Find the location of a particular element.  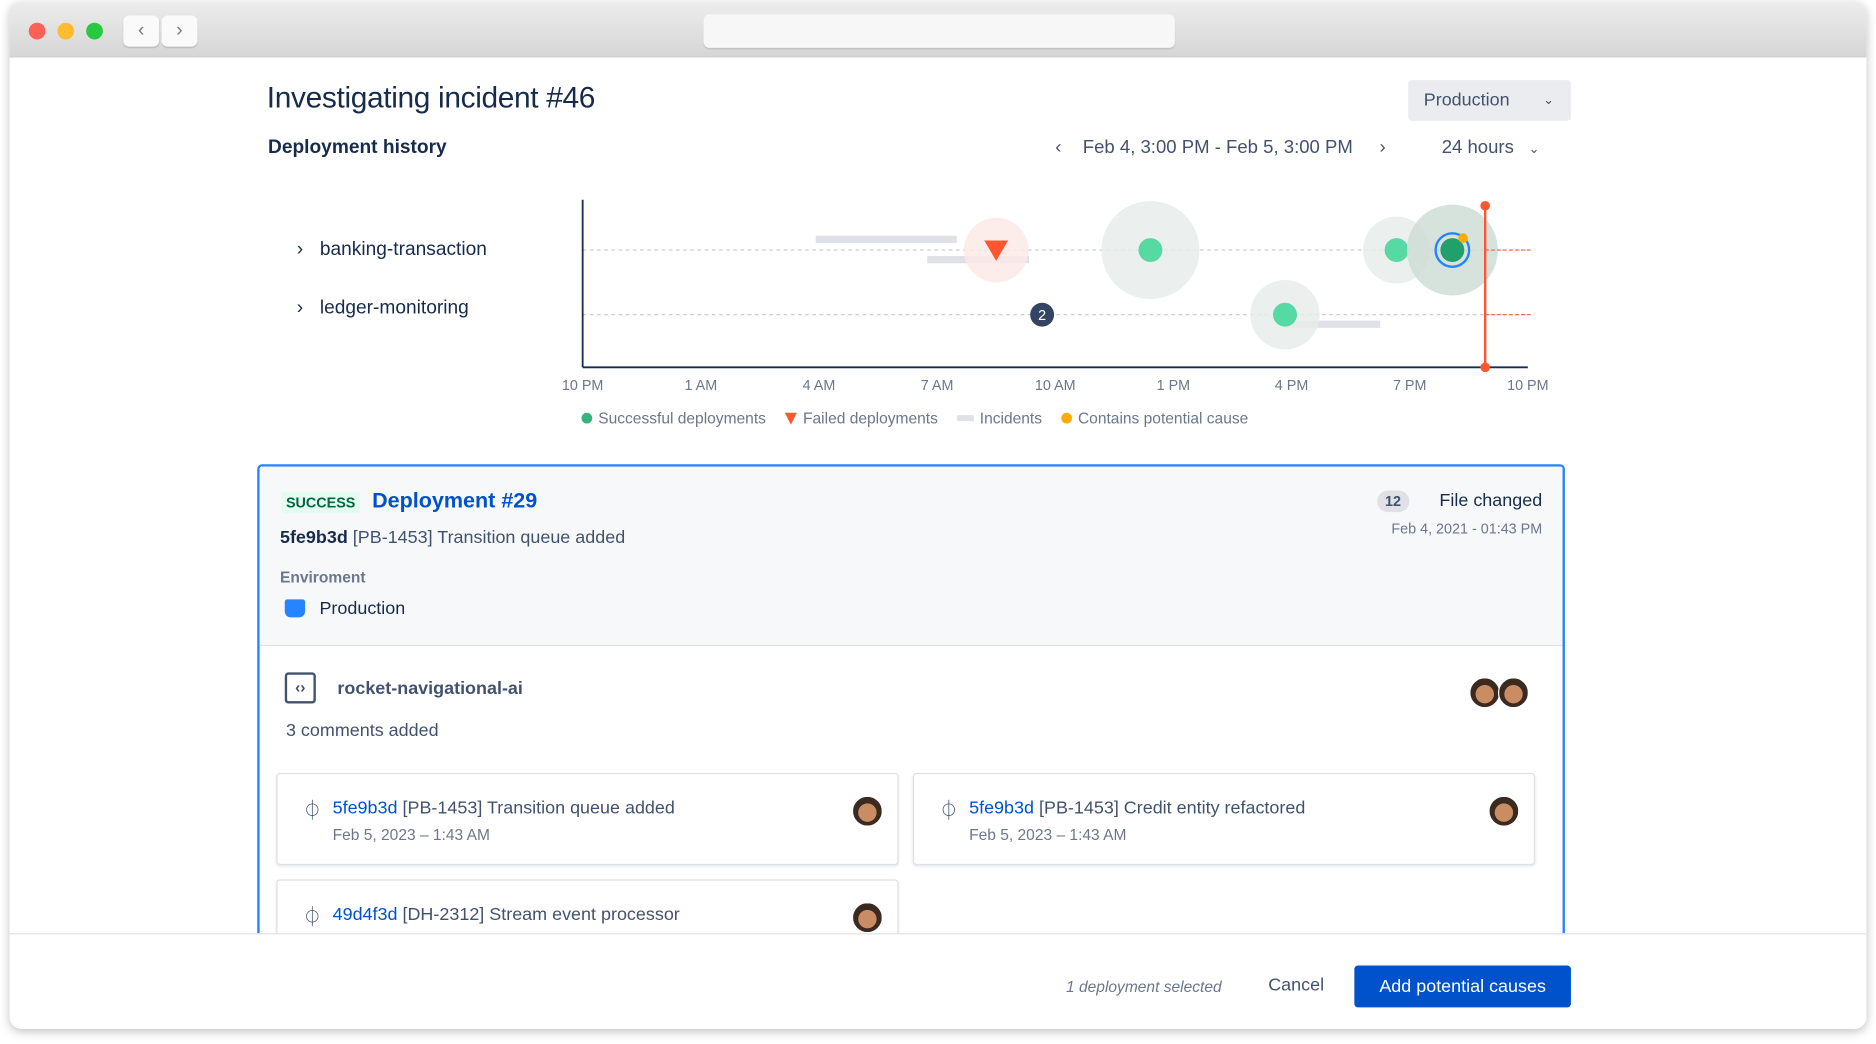

add-potential-causes-button: Add potential causes is located at coordinates (1462, 986).